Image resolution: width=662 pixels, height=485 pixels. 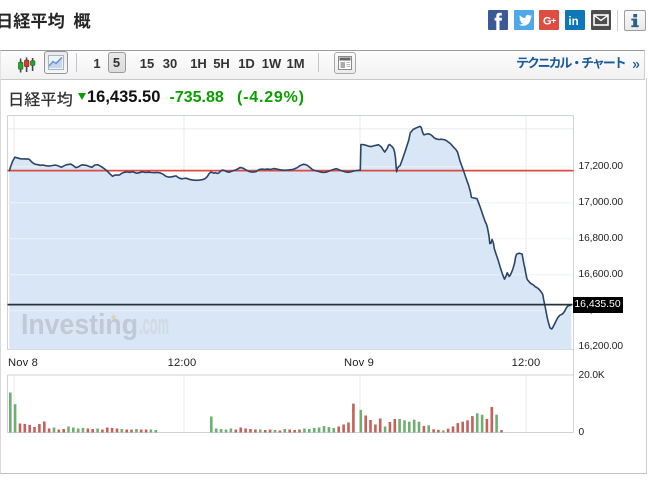 I want to click on svg-text: .com, so click(x=154, y=325).